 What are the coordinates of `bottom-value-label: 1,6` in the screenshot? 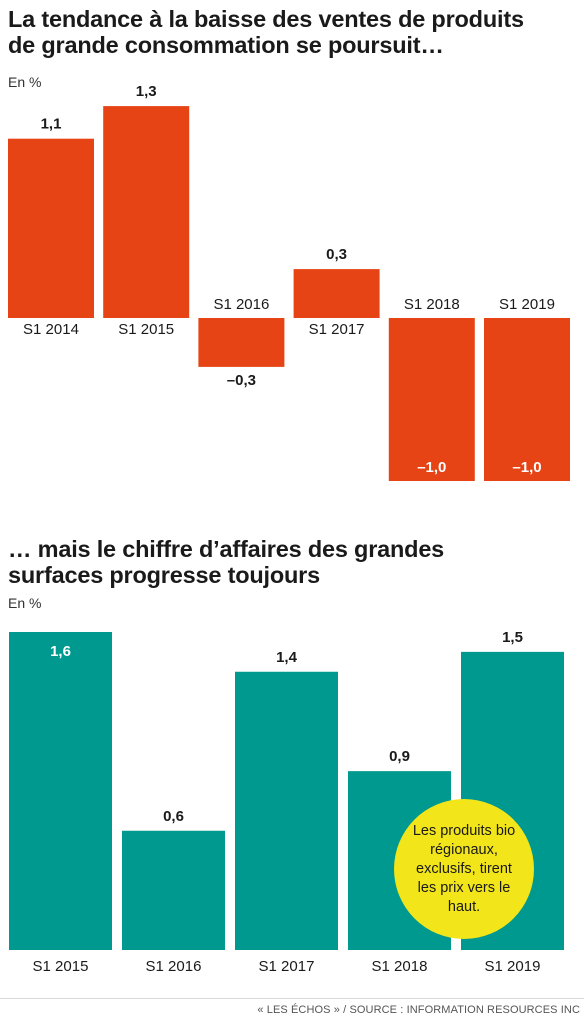 It's located at (60, 651).